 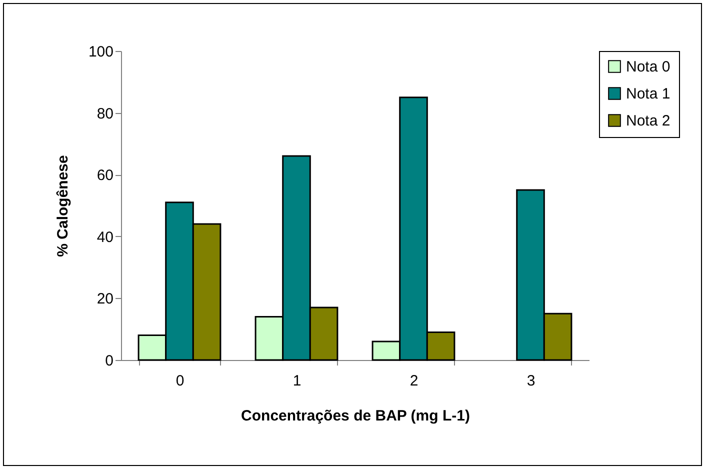 What do you see at coordinates (297, 381) in the screenshot?
I see `x-tick-label: 1` at bounding box center [297, 381].